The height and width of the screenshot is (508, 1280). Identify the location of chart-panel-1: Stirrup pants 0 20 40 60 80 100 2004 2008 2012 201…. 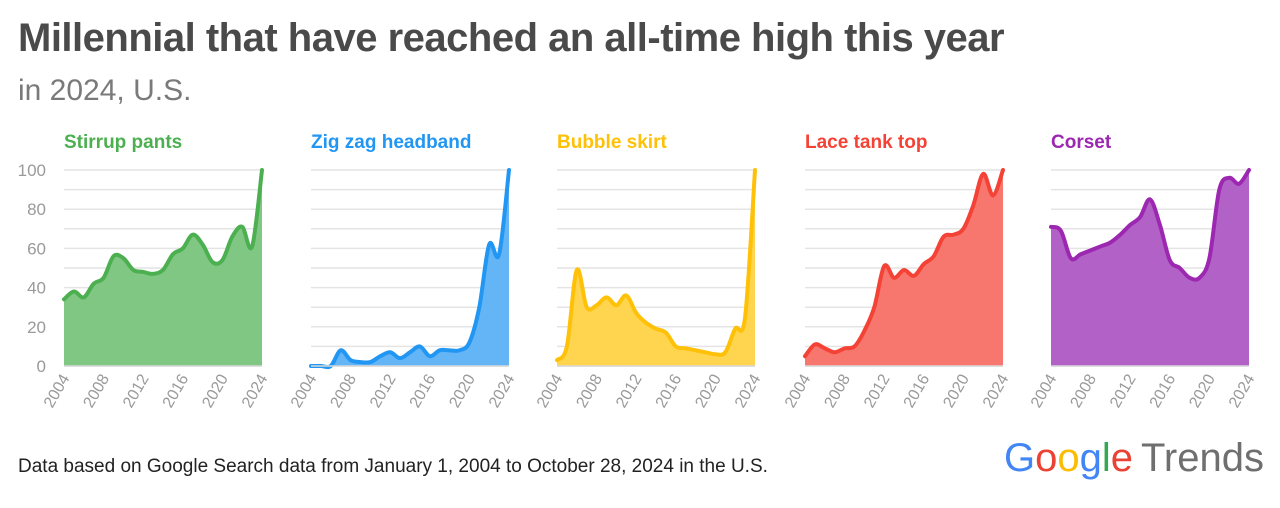
(145, 271).